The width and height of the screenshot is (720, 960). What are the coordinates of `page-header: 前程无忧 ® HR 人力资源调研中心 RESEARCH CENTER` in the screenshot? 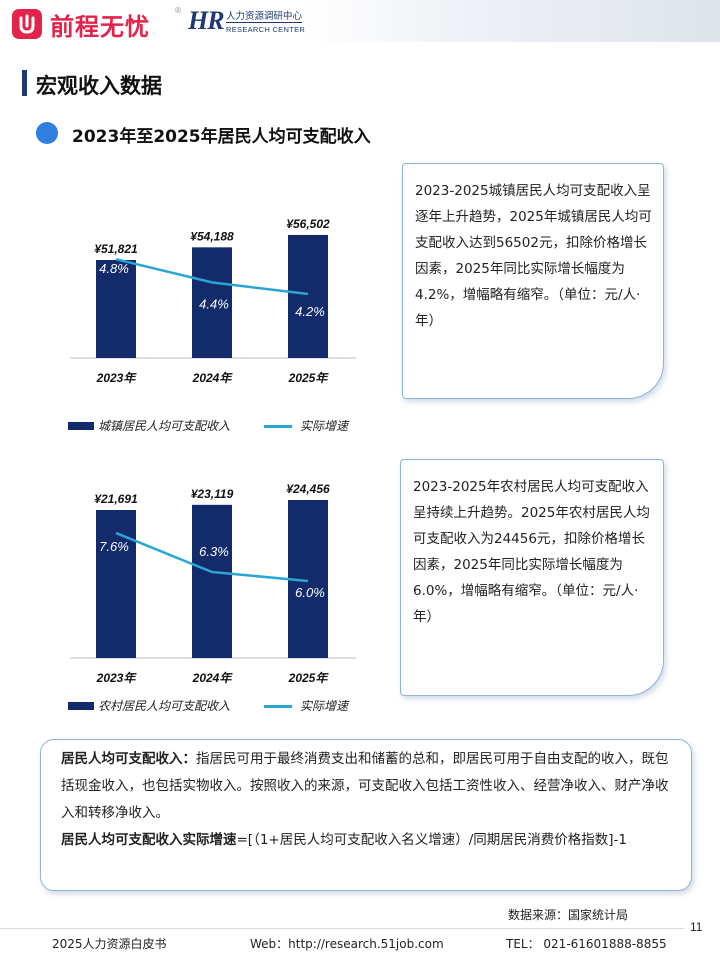 It's located at (360, 23).